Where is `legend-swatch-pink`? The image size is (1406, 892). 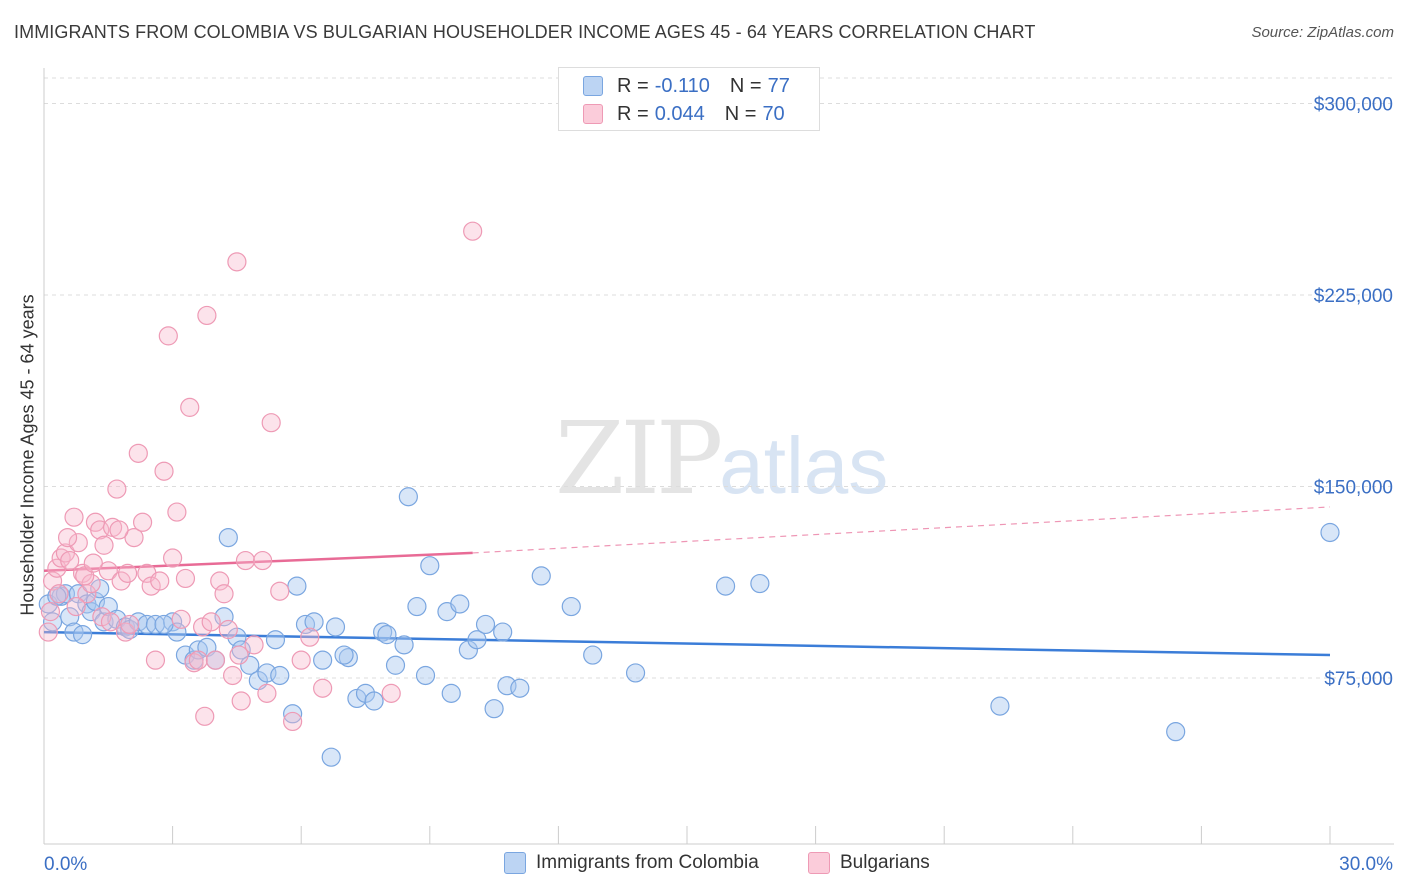 legend-swatch-pink is located at coordinates (593, 114).